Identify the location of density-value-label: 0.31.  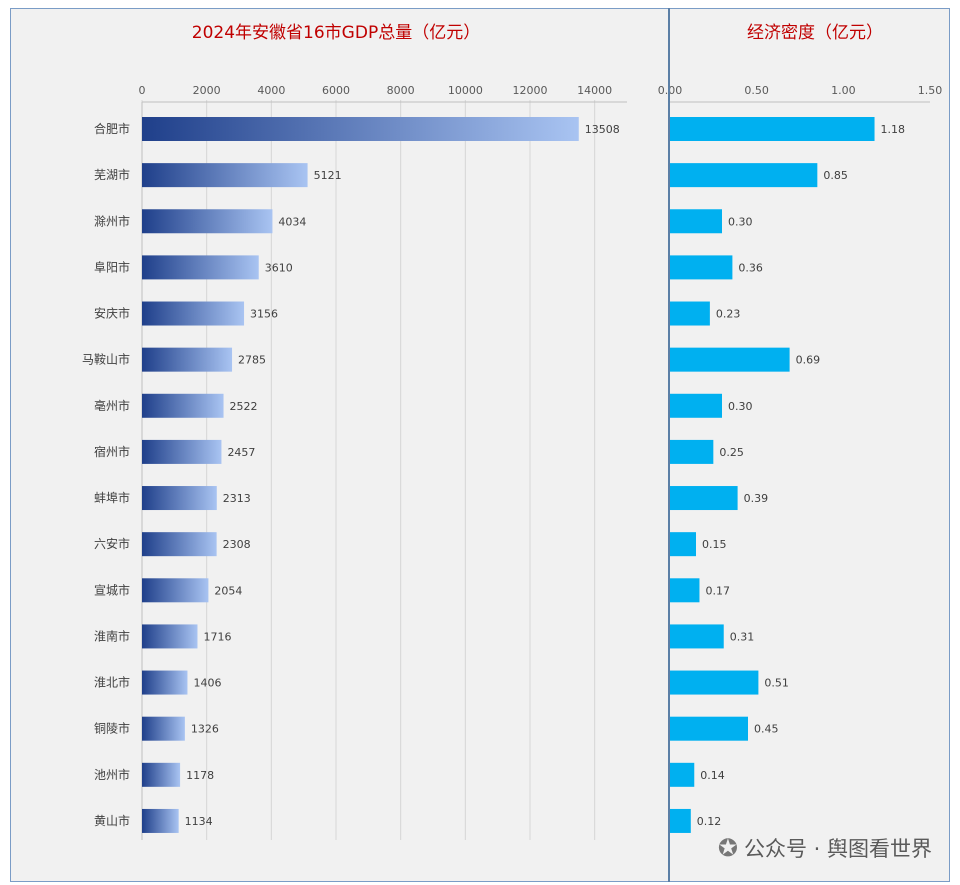
(742, 636).